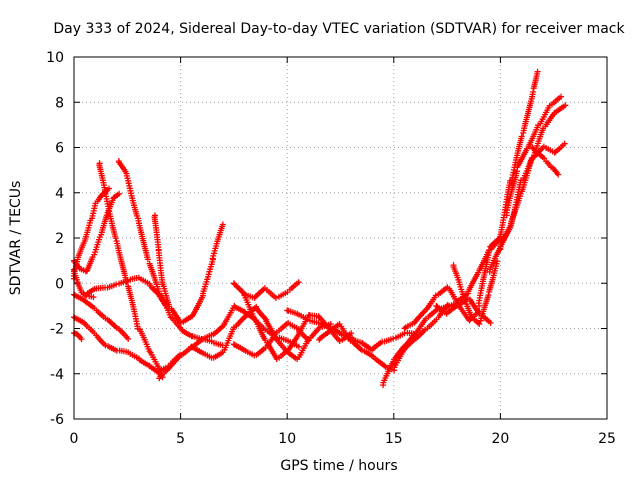 The height and width of the screenshot is (480, 640). What do you see at coordinates (74, 439) in the screenshot?
I see `x-tick-label: 0` at bounding box center [74, 439].